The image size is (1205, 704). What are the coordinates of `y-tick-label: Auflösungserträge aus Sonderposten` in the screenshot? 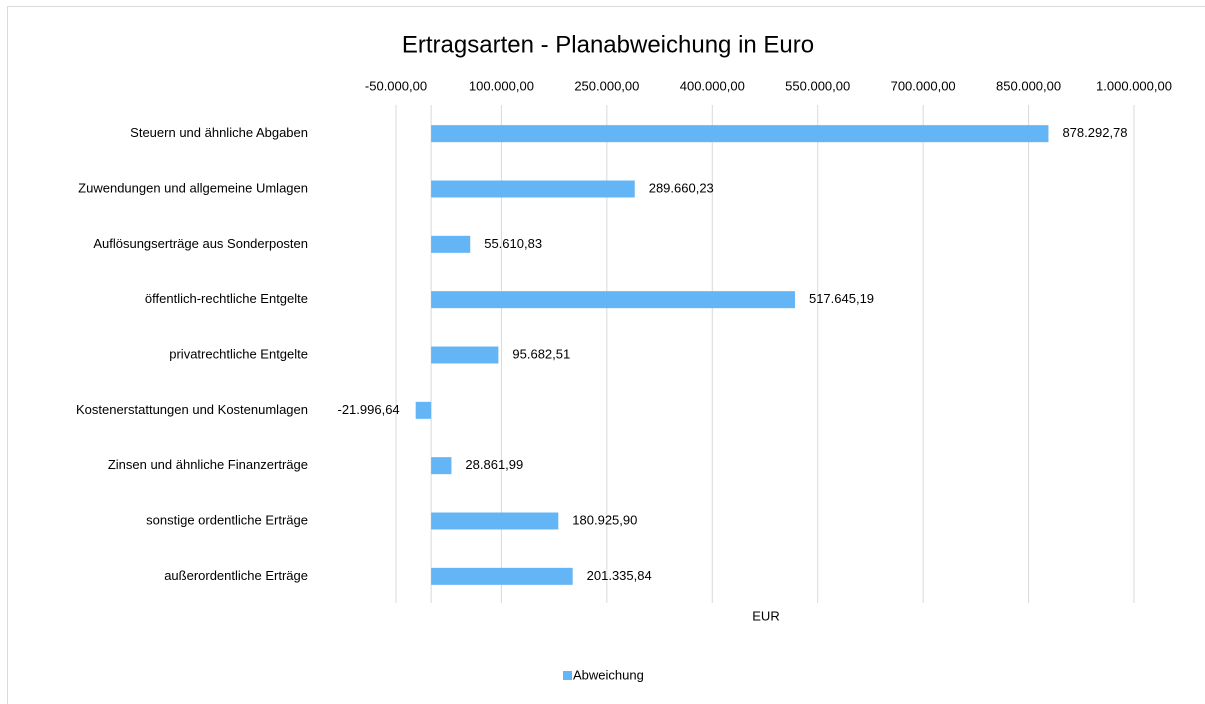 It's located at (200, 243).